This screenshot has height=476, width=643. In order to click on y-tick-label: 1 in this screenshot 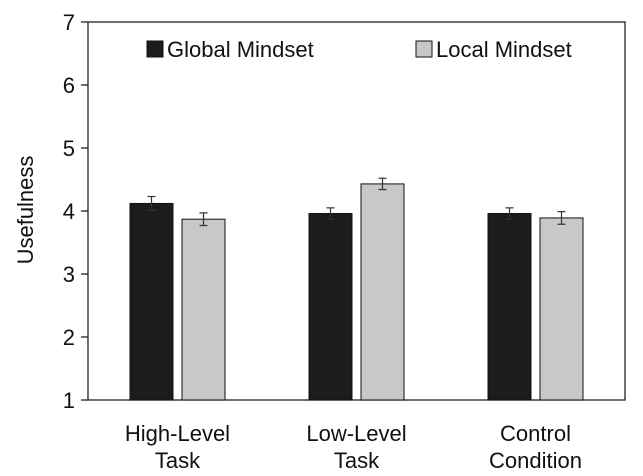, I will do `click(69, 400)`.